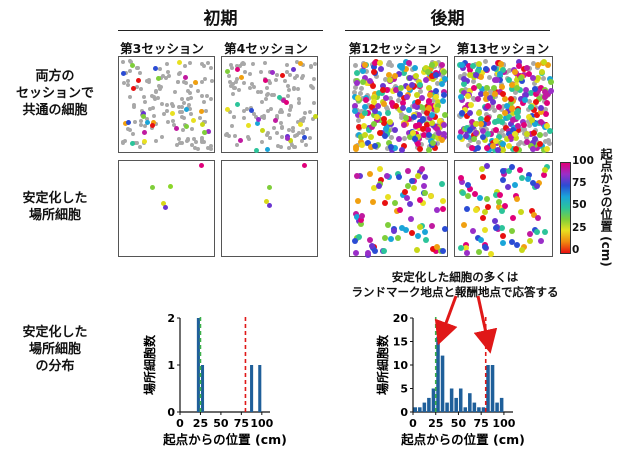  I want to click on row-label-line: の分布, so click(55, 366).